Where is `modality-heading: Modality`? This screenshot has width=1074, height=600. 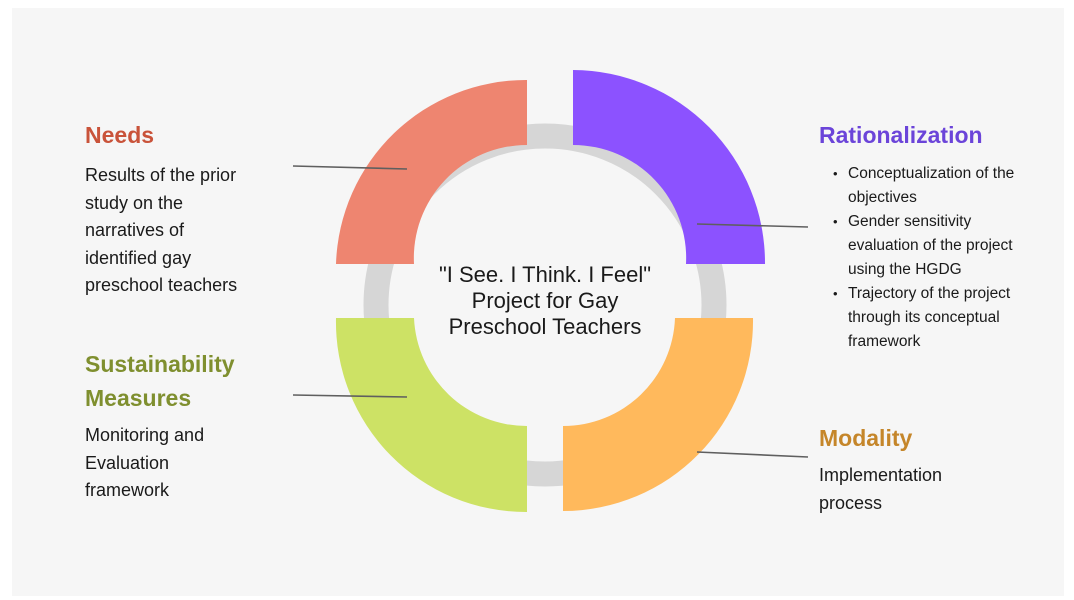 modality-heading: Modality is located at coordinates (866, 438).